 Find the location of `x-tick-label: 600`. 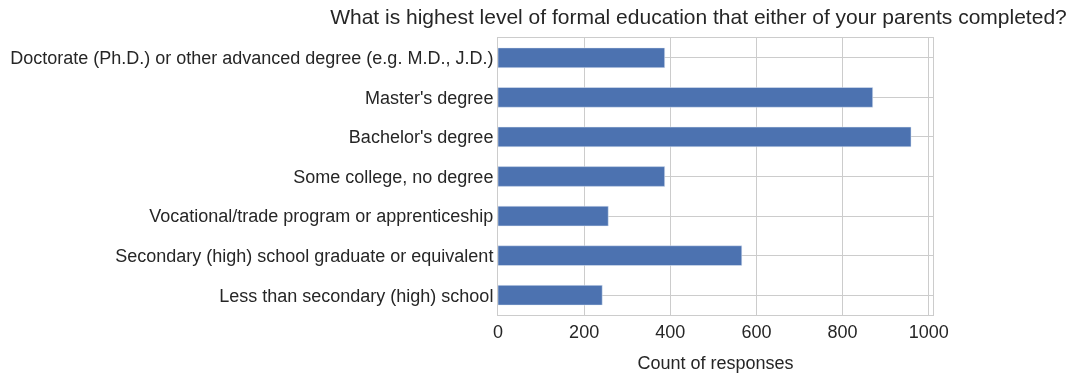

x-tick-label: 600 is located at coordinates (756, 331).